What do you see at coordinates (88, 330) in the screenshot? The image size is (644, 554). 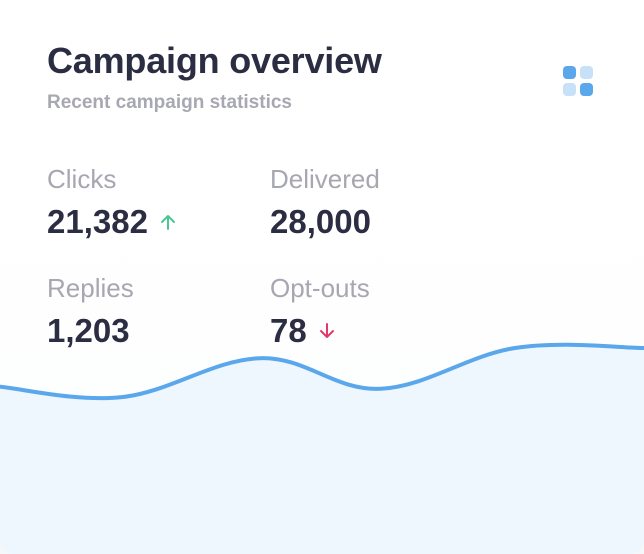 I see `stat-value: 1,203` at bounding box center [88, 330].